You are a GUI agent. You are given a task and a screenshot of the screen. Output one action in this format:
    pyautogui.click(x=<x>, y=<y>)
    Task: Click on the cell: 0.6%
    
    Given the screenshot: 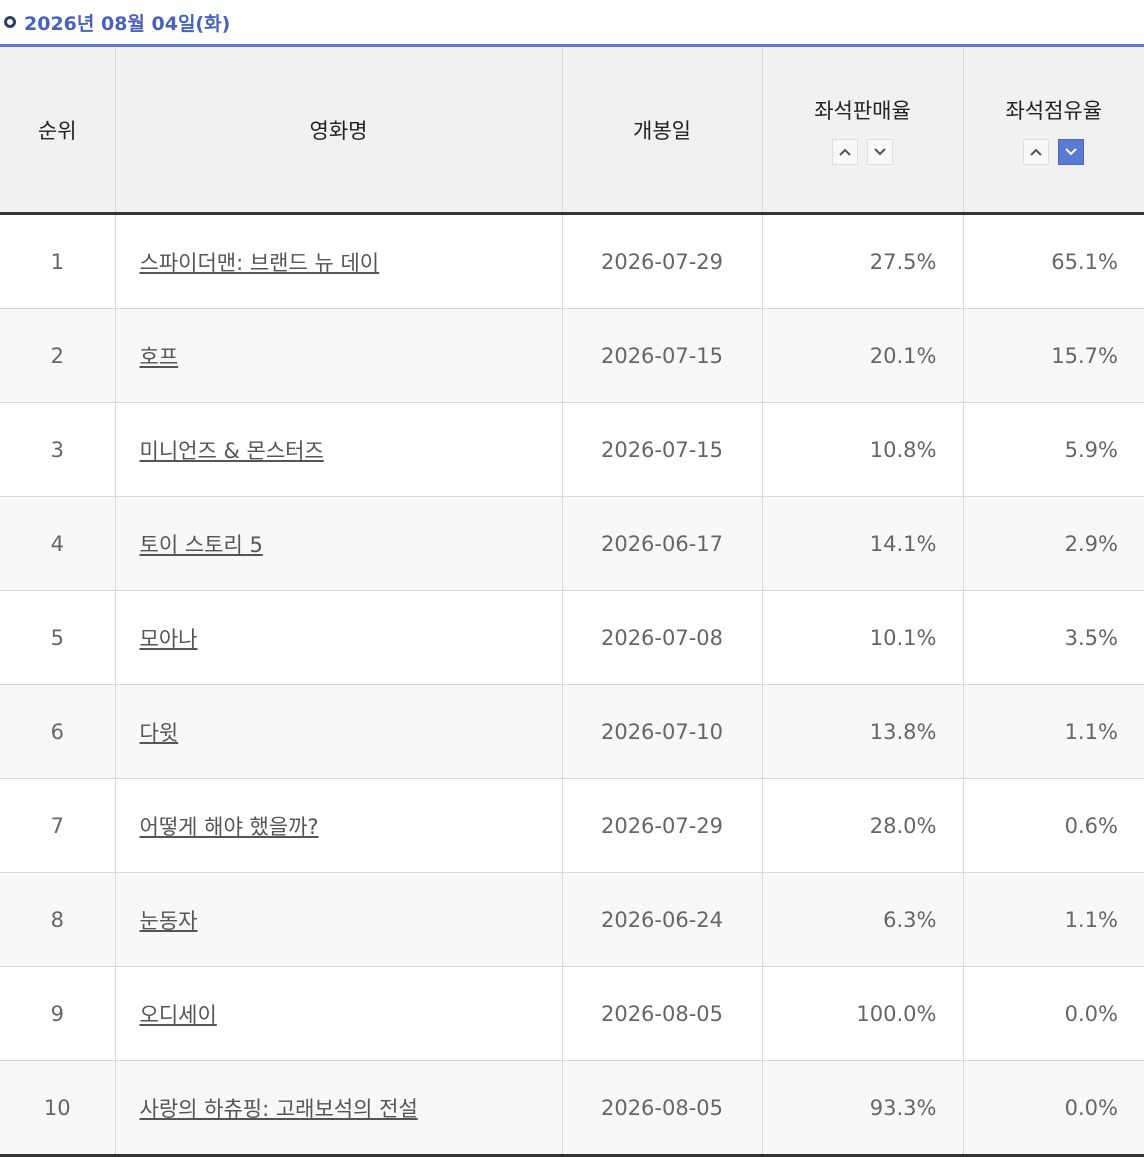 What is the action you would take?
    pyautogui.click(x=1053, y=825)
    